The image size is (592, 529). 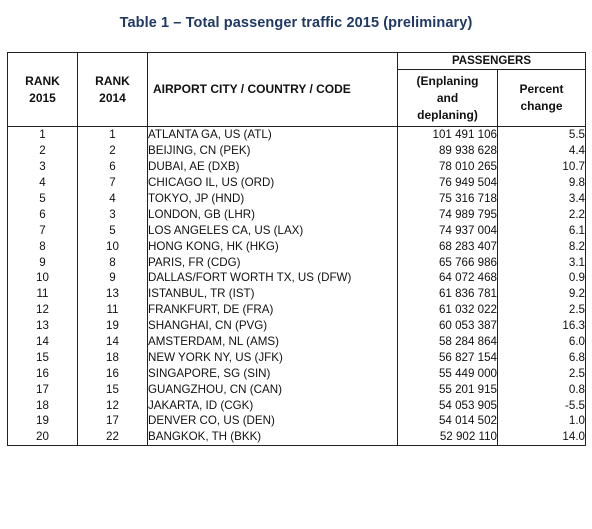 I want to click on passengers-cell: 64 072 468, so click(x=447, y=278).